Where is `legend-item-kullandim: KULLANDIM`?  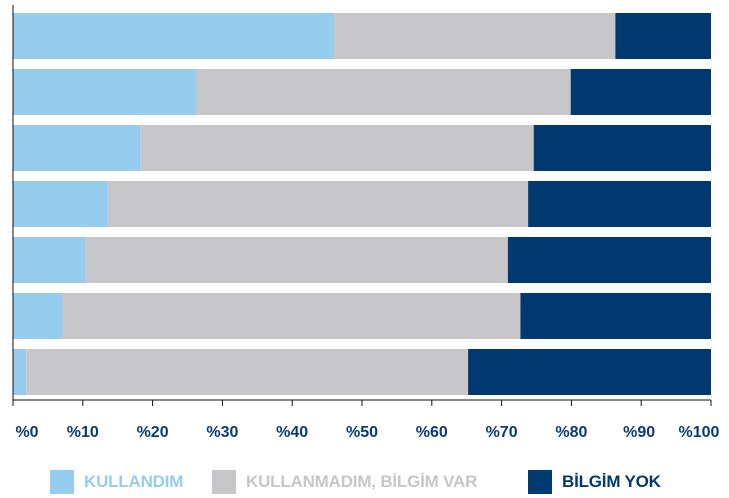
legend-item-kullandim: KULLANDIM is located at coordinates (116, 482).